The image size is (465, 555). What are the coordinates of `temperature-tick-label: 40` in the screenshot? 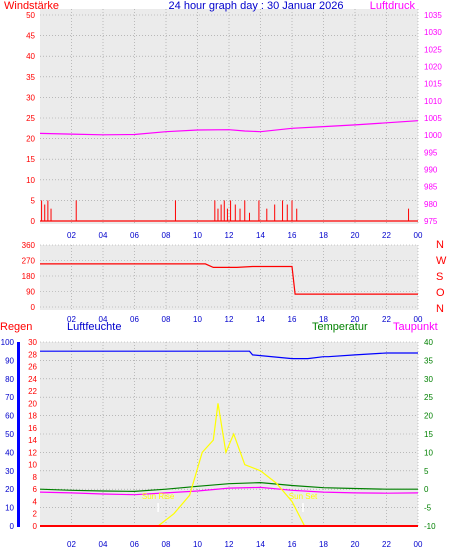 It's located at (428, 342).